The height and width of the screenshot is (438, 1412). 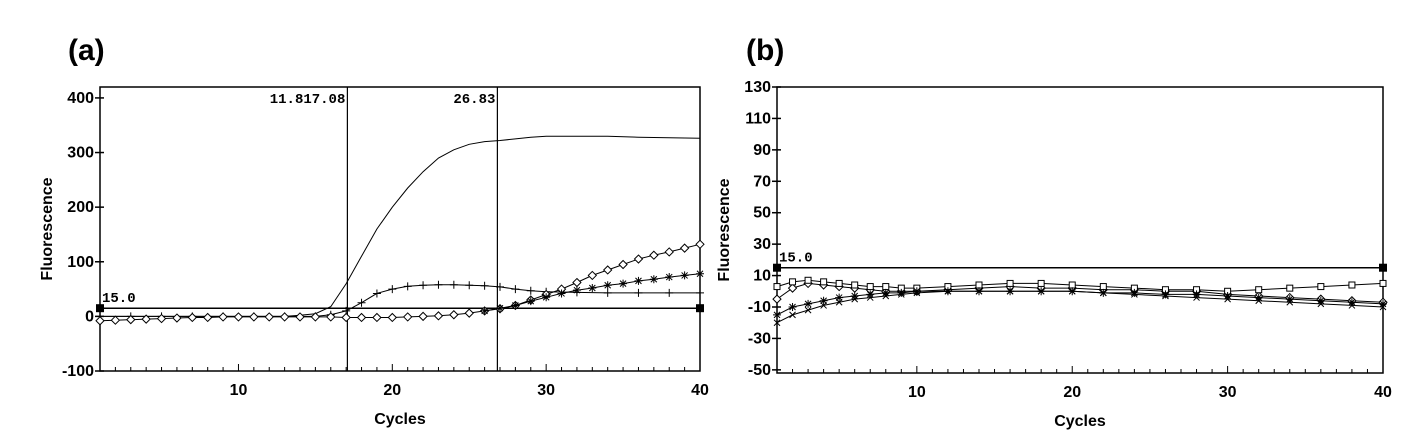 I want to click on panel-b-x-tick-label: 30, so click(x=1228, y=392).